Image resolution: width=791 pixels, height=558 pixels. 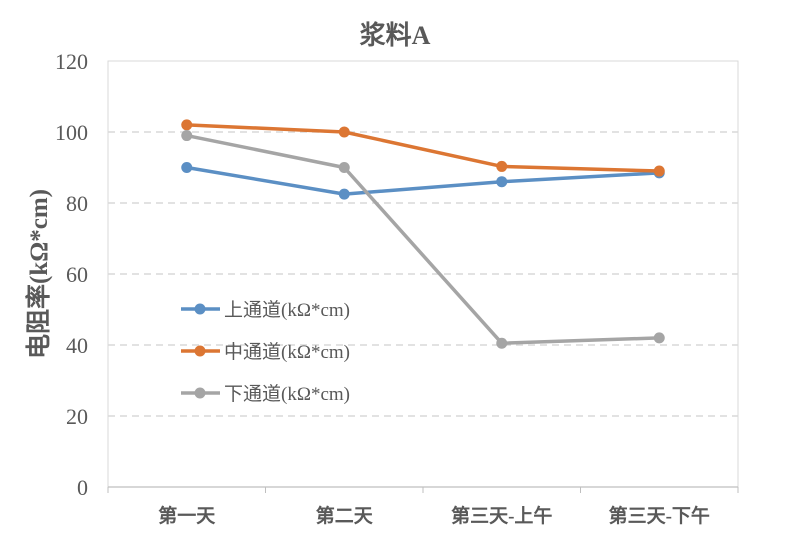 I want to click on legend-label: 上通道(kΩ*cm), so click(x=287, y=310).